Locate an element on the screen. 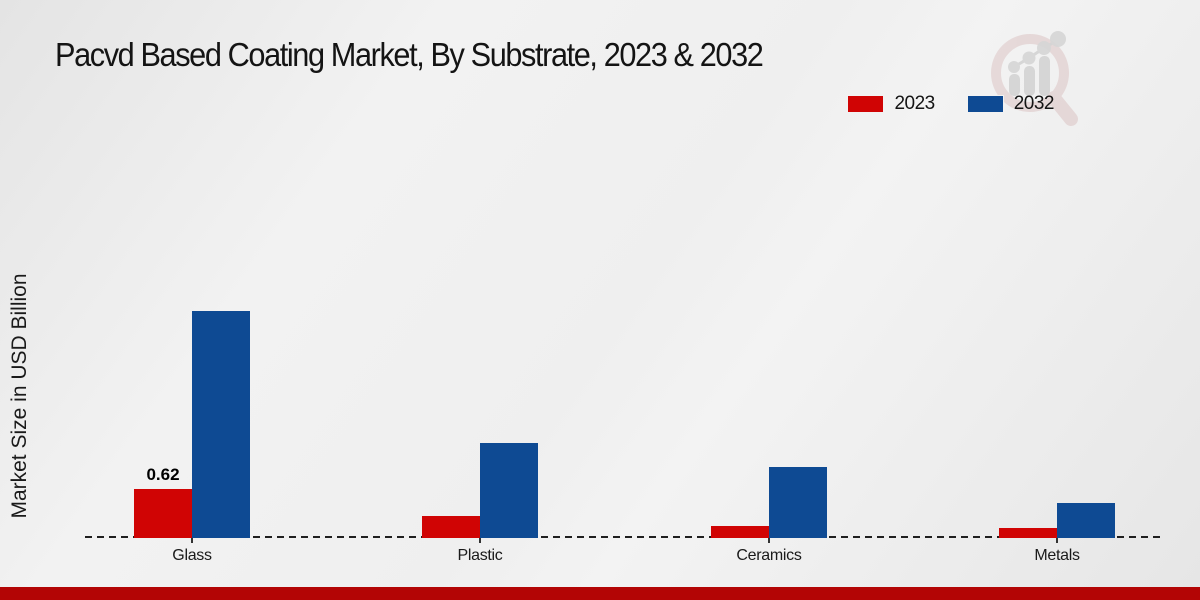 The width and height of the screenshot is (1200, 600). bar-2023-glass is located at coordinates (163, 513).